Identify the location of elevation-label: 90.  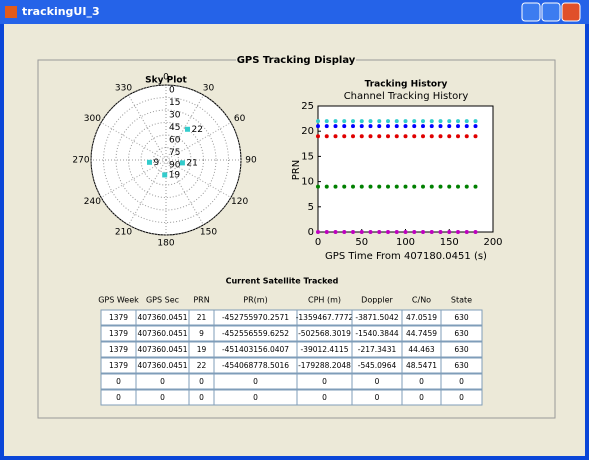
(175, 166).